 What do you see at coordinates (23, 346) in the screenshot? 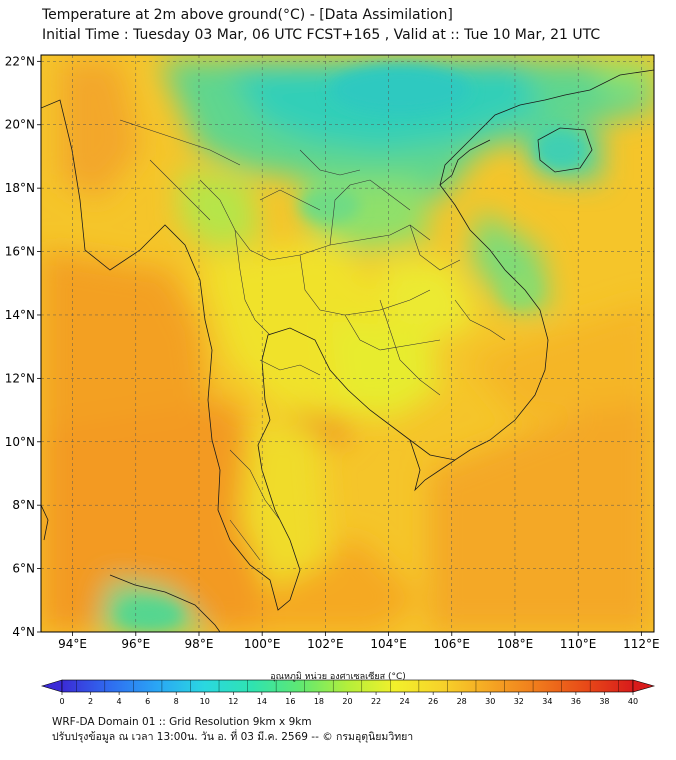
I see `latitude-axis: 22°N 20°N 18°N 16°N 14°N 12°N 10°N 8°N 6°N 4°N` at bounding box center [23, 346].